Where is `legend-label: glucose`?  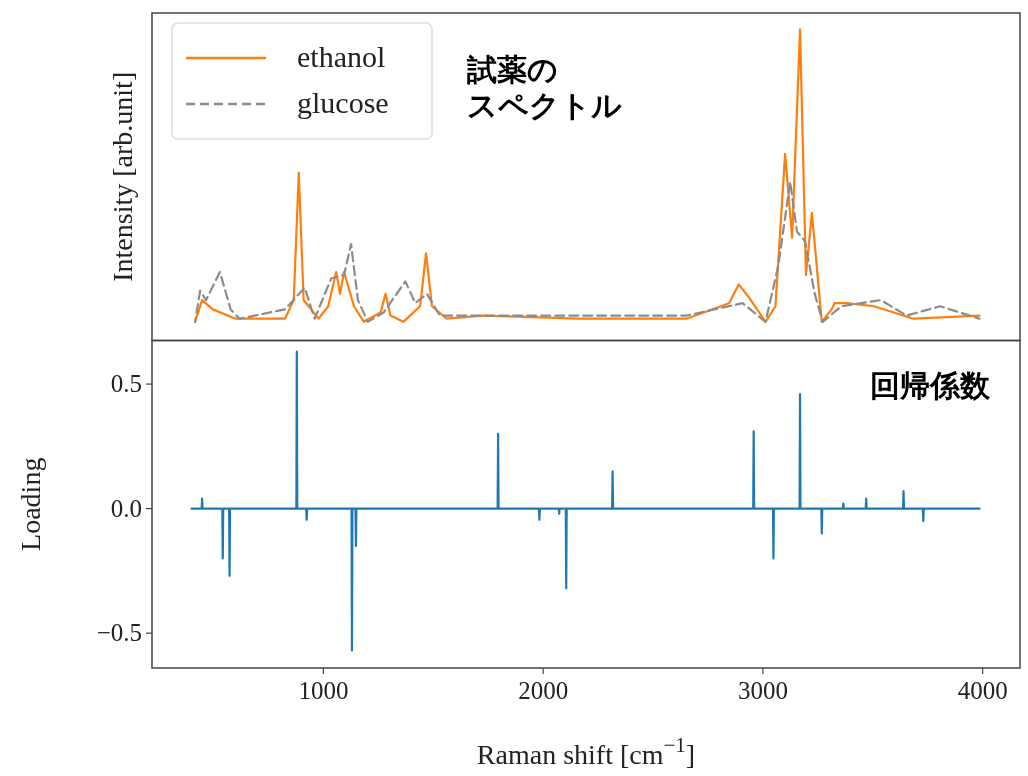
legend-label: glucose is located at coordinates (343, 102).